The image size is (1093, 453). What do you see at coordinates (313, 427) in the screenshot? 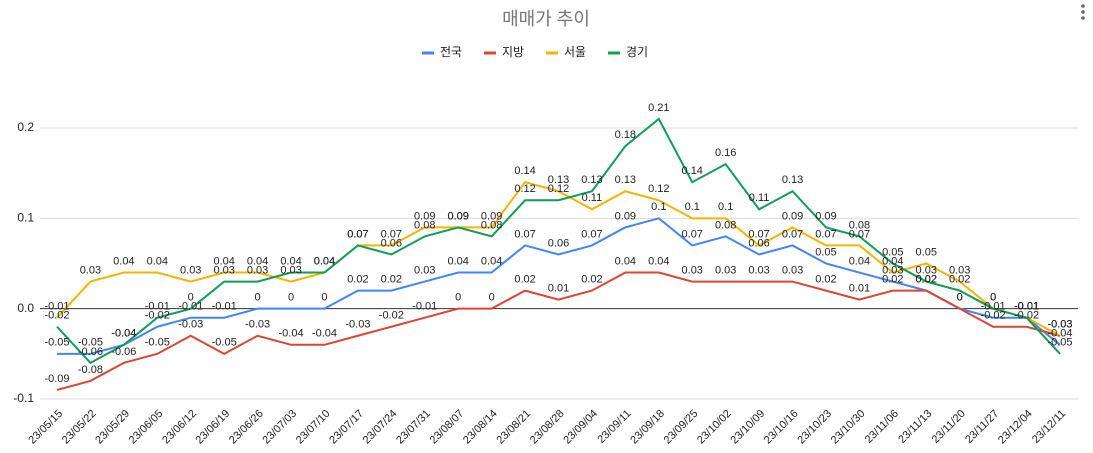
I see `x-tick-label: 23/07/10` at bounding box center [313, 427].